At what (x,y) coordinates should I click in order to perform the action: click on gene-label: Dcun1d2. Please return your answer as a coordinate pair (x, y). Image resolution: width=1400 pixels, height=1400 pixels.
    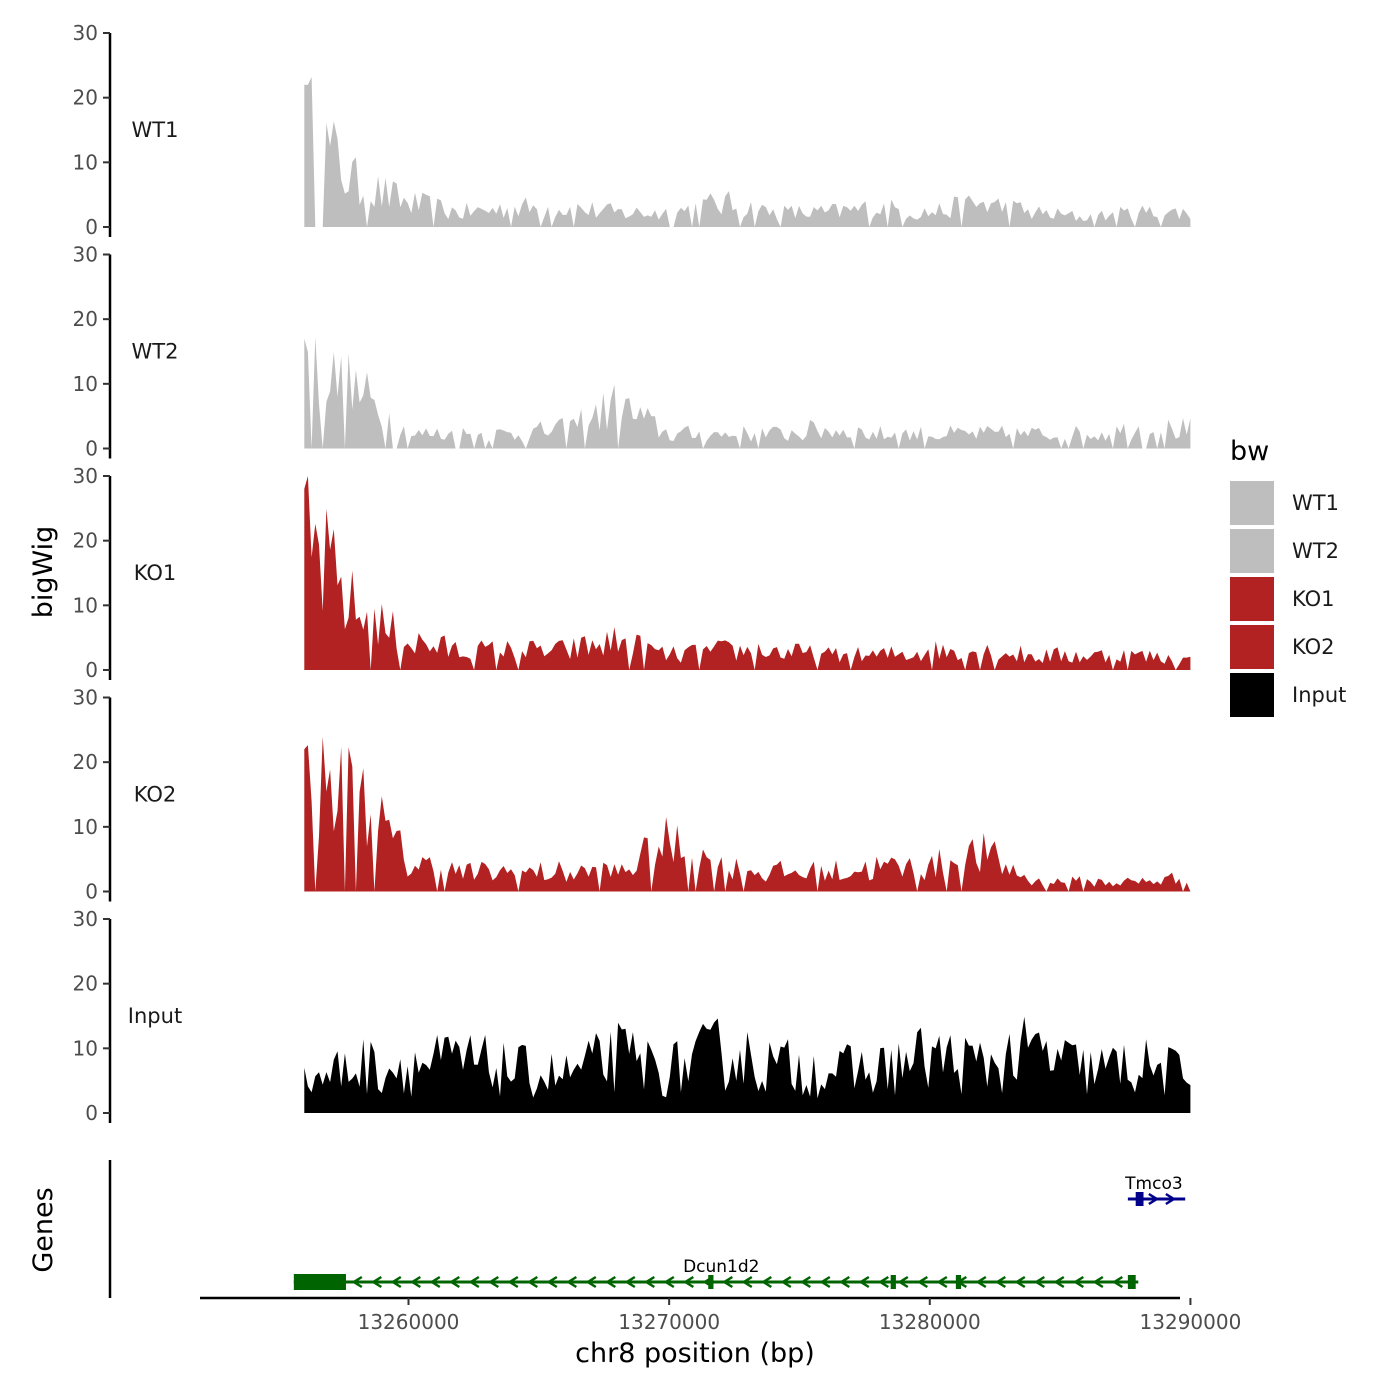
    Looking at the image, I should click on (721, 1267).